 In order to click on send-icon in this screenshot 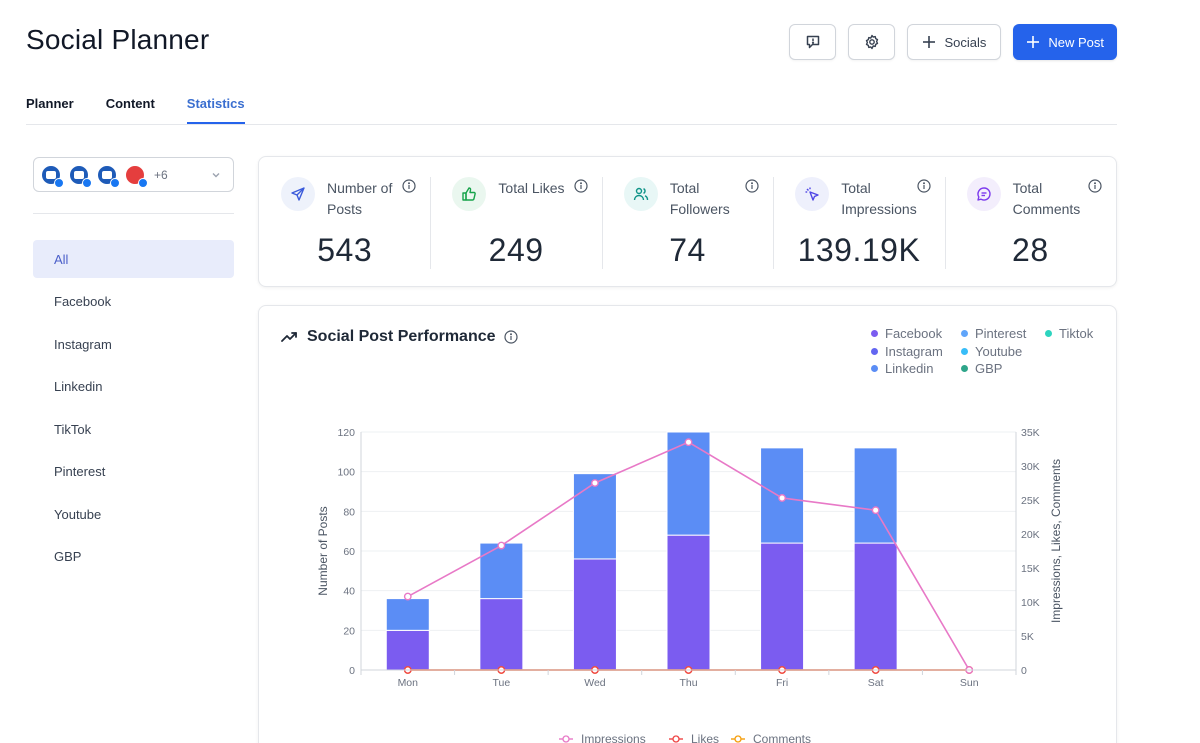, I will do `click(298, 194)`.